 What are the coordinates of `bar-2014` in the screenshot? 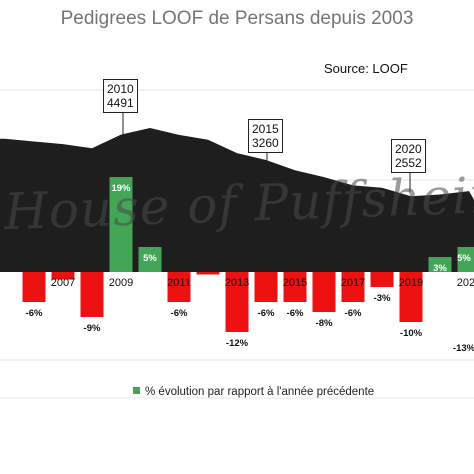 It's located at (266, 287).